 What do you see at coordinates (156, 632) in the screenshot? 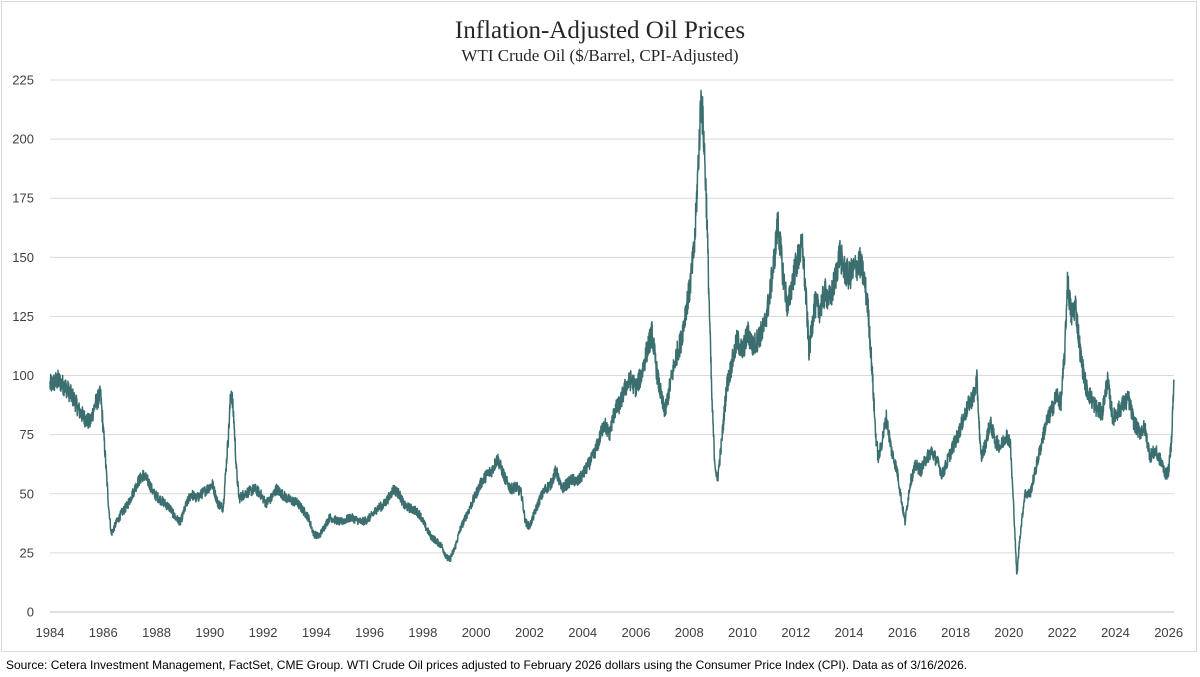
I see `x-tick-label: 1988` at bounding box center [156, 632].